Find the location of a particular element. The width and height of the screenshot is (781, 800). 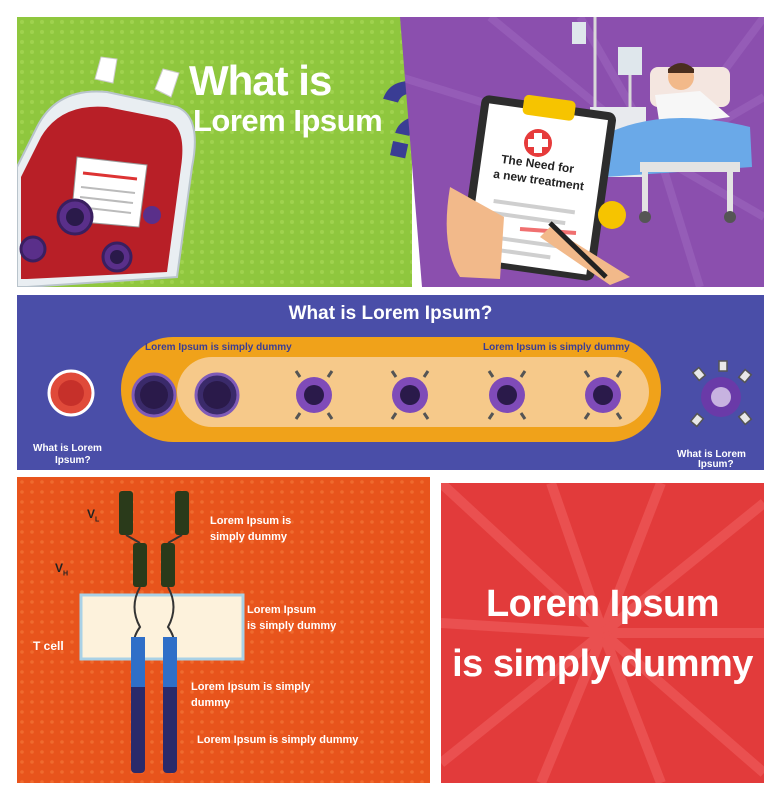

caption-right-line1: What is Lorem is located at coordinates (711, 454).